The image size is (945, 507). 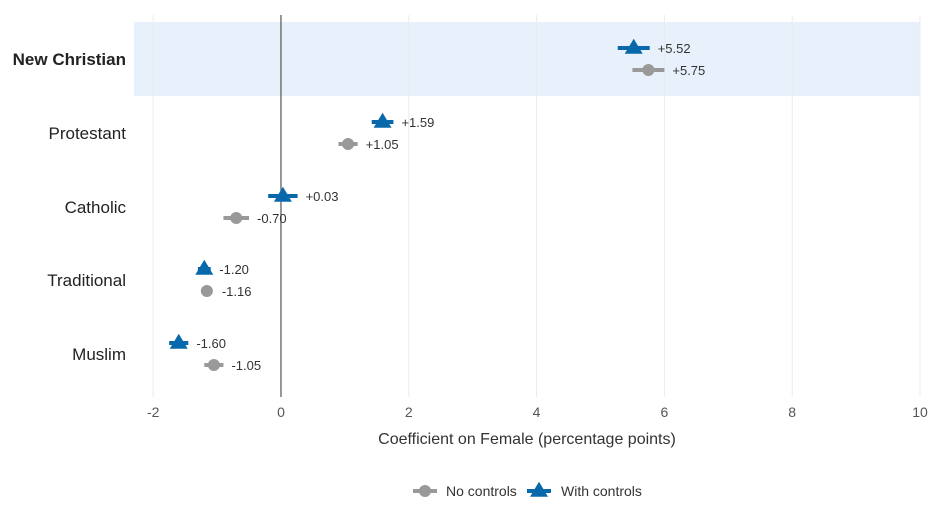 I want to click on data-label: -1.16, so click(x=237, y=291).